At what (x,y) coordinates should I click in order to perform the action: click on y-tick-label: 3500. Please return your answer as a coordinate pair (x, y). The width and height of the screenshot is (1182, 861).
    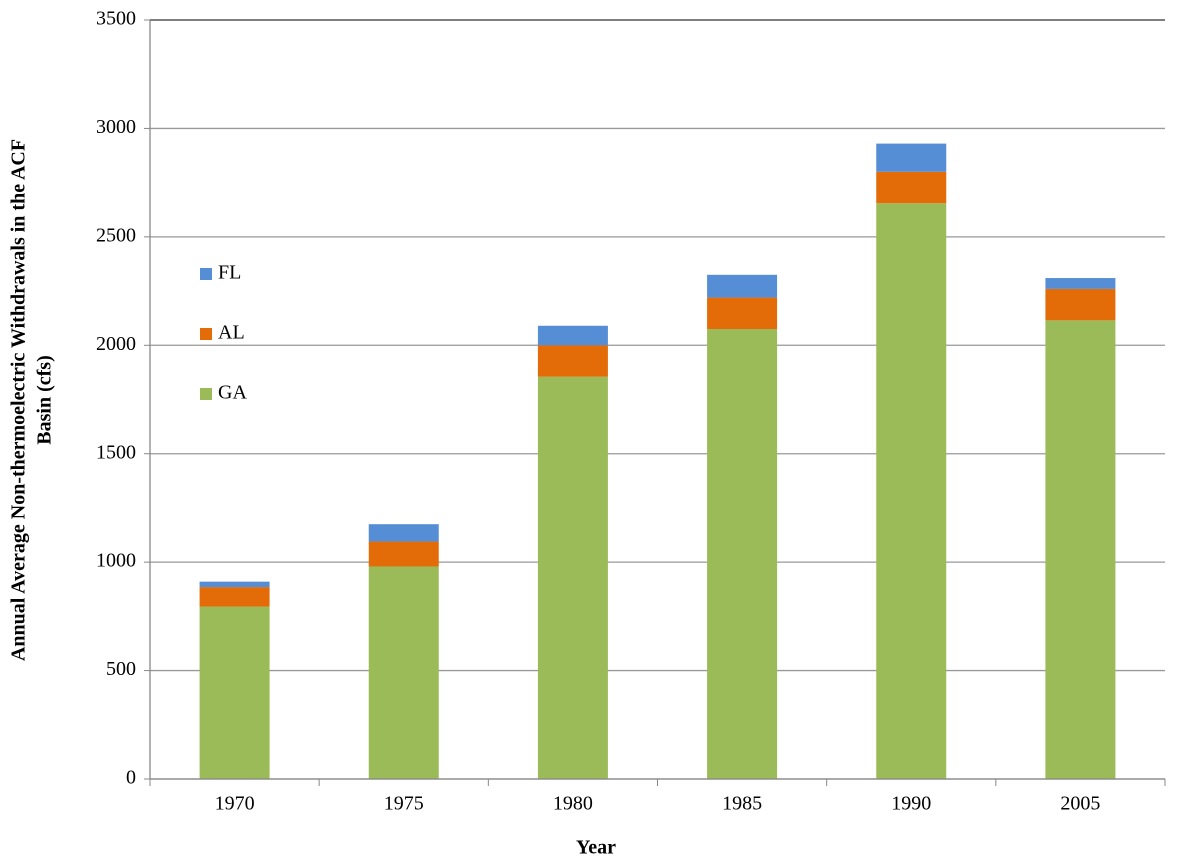
    Looking at the image, I should click on (116, 19).